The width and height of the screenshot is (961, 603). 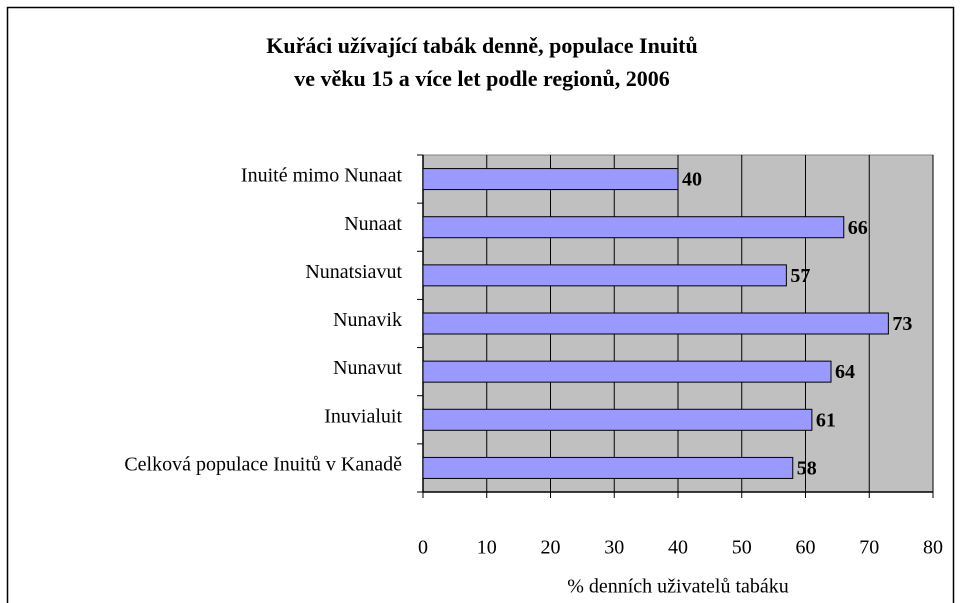 What do you see at coordinates (742, 548) in the screenshot?
I see `x-tick-label: 50` at bounding box center [742, 548].